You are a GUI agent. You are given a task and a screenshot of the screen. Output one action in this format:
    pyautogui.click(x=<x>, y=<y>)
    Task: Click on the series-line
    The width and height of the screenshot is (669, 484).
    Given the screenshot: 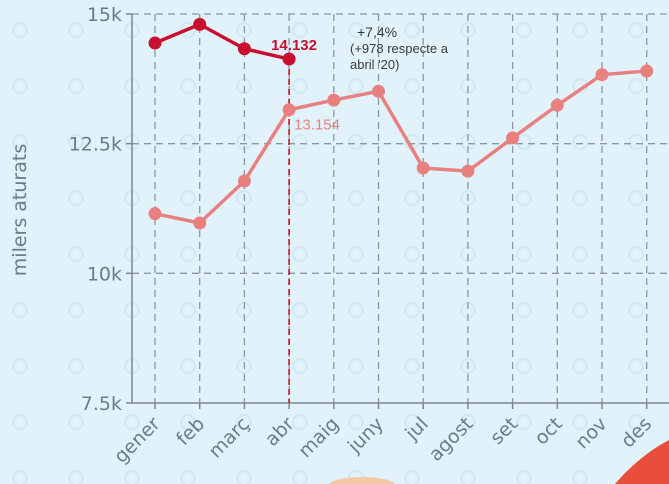 What is the action you would take?
    pyautogui.click(x=222, y=41)
    